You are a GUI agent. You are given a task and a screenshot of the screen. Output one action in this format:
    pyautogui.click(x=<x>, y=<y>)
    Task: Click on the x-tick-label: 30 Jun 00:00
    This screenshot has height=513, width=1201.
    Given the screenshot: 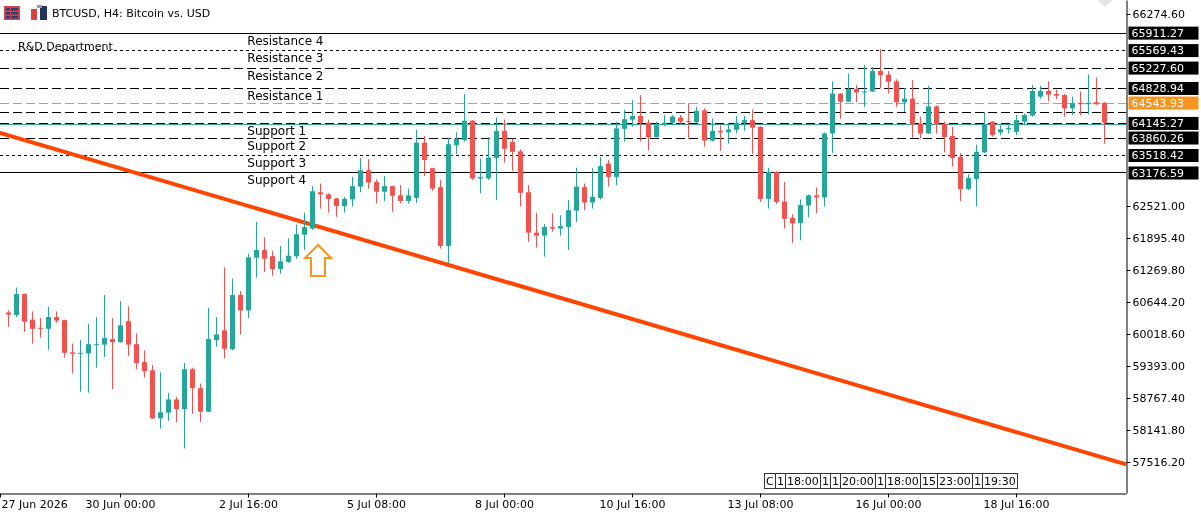 What is the action you would take?
    pyautogui.click(x=120, y=505)
    